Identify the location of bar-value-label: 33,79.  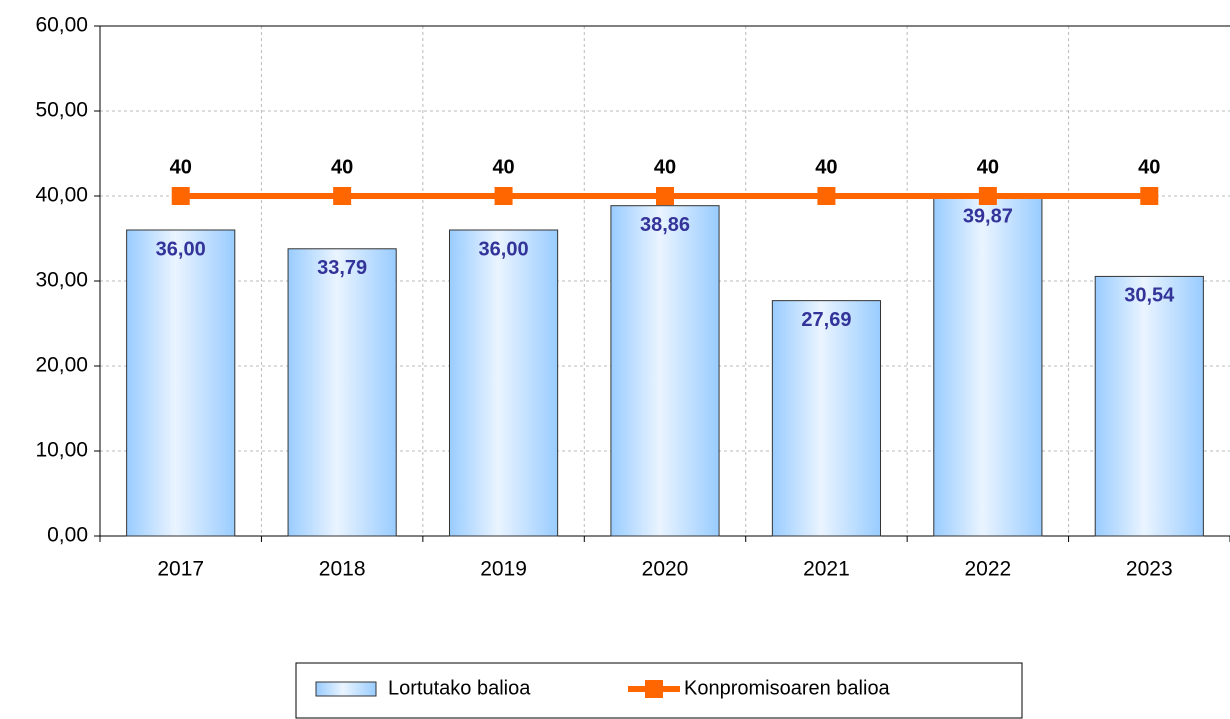
(342, 268).